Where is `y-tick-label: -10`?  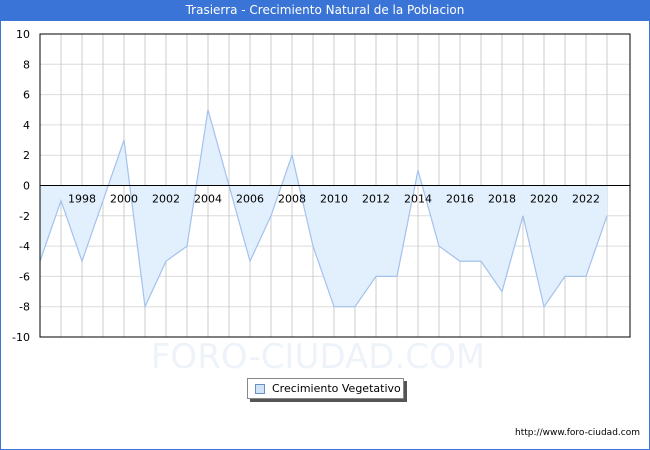 y-tick-label: -10 is located at coordinates (21, 337).